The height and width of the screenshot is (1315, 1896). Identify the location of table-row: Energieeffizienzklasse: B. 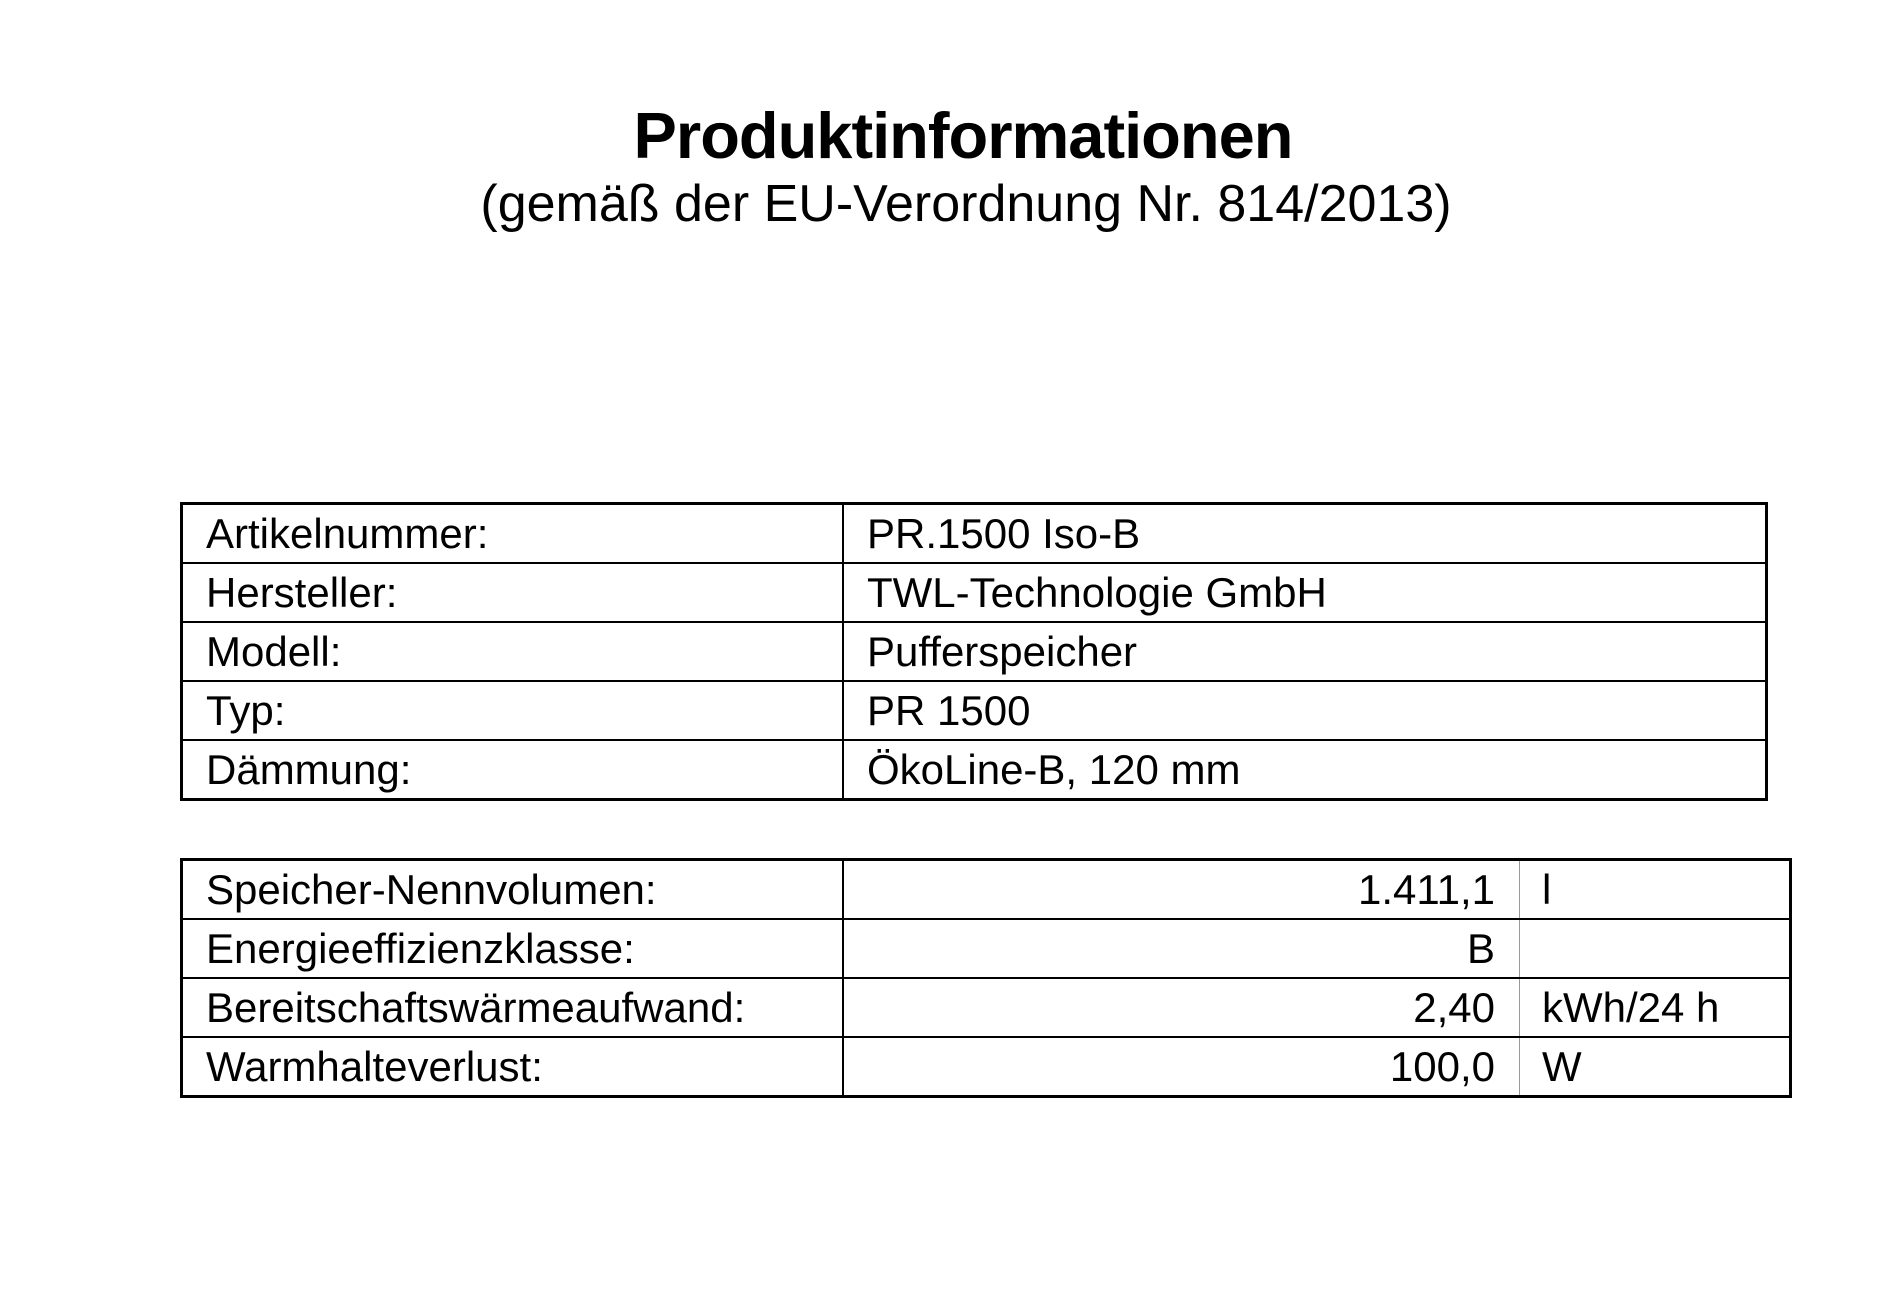
(986, 948).